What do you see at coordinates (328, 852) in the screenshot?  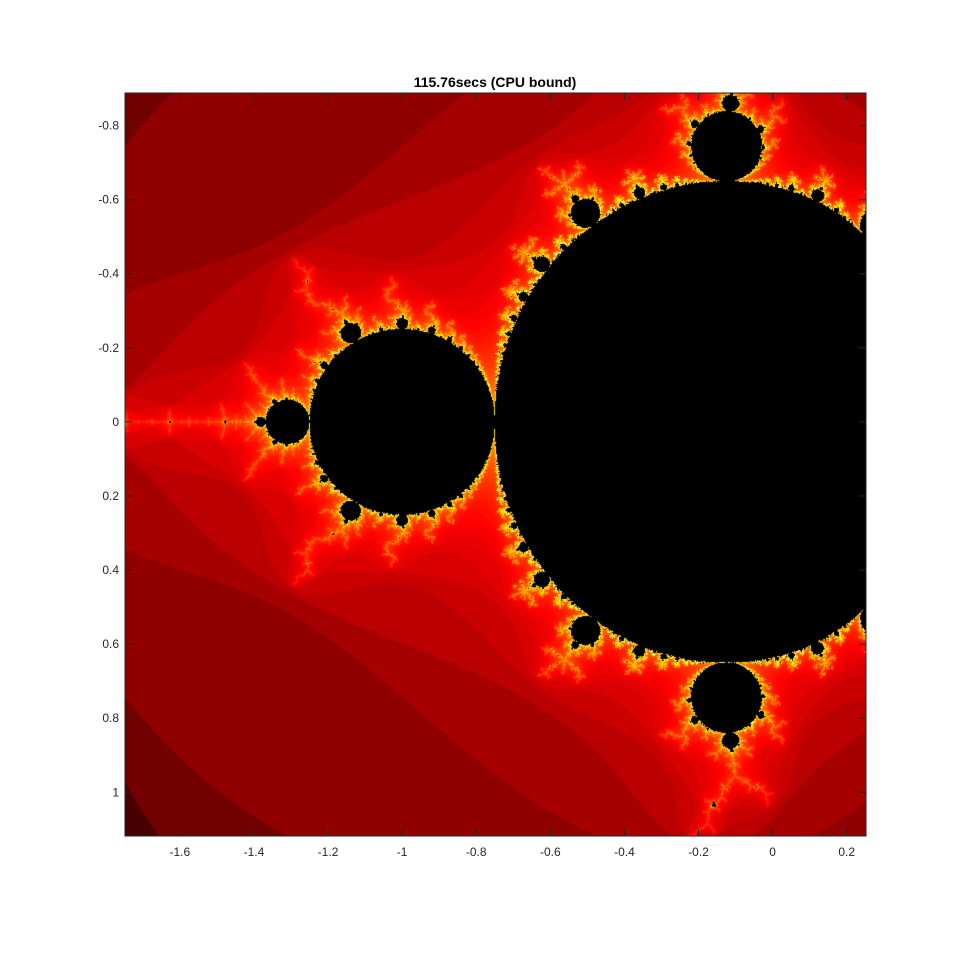 I see `x-tick-label: -1.2` at bounding box center [328, 852].